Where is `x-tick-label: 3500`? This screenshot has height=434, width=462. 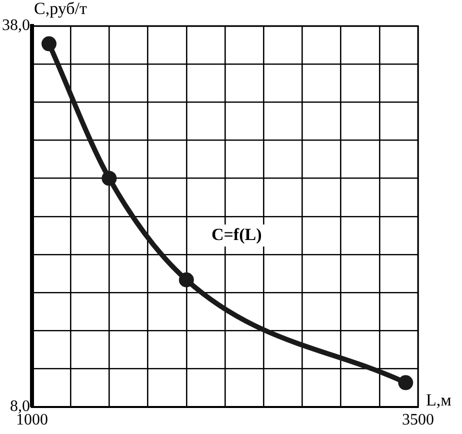
x-tick-label: 3500 is located at coordinates (418, 420).